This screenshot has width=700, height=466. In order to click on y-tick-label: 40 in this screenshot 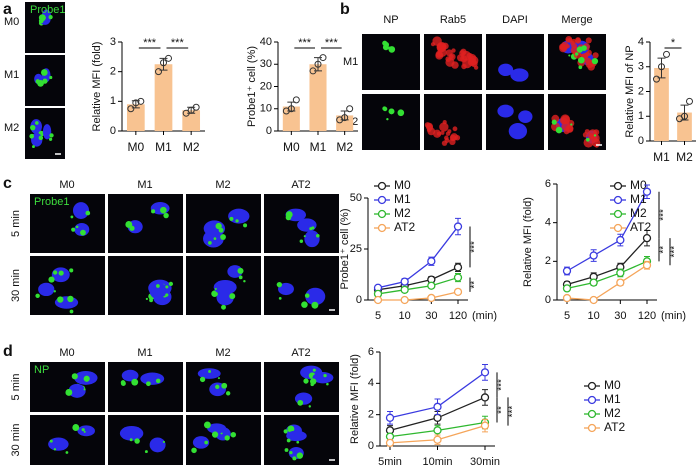, I will do `click(266, 42)`.